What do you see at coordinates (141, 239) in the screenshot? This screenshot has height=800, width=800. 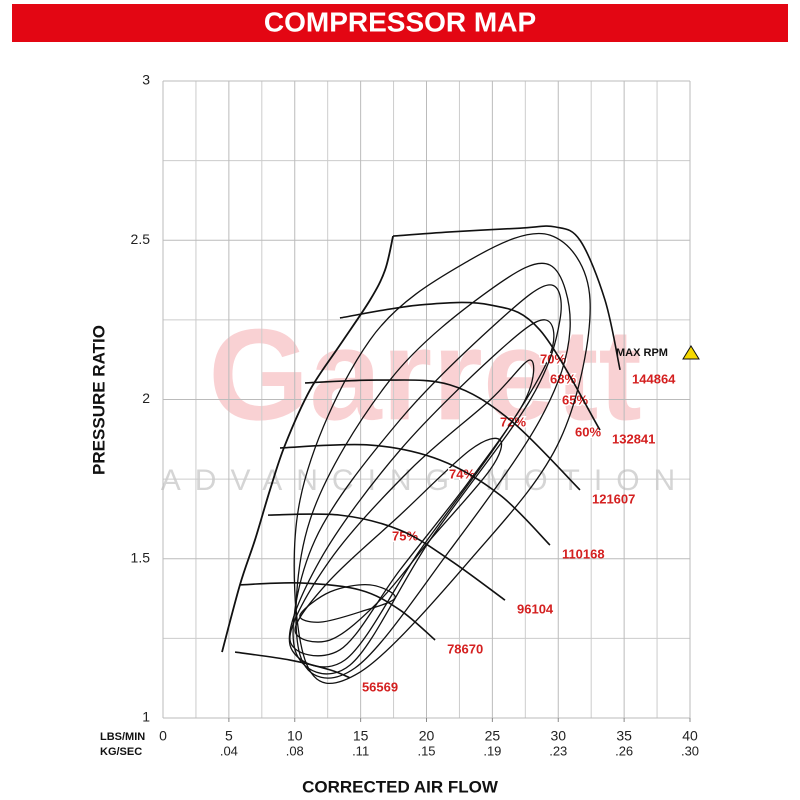 I see `y-tick-label: 2.5` at bounding box center [141, 239].